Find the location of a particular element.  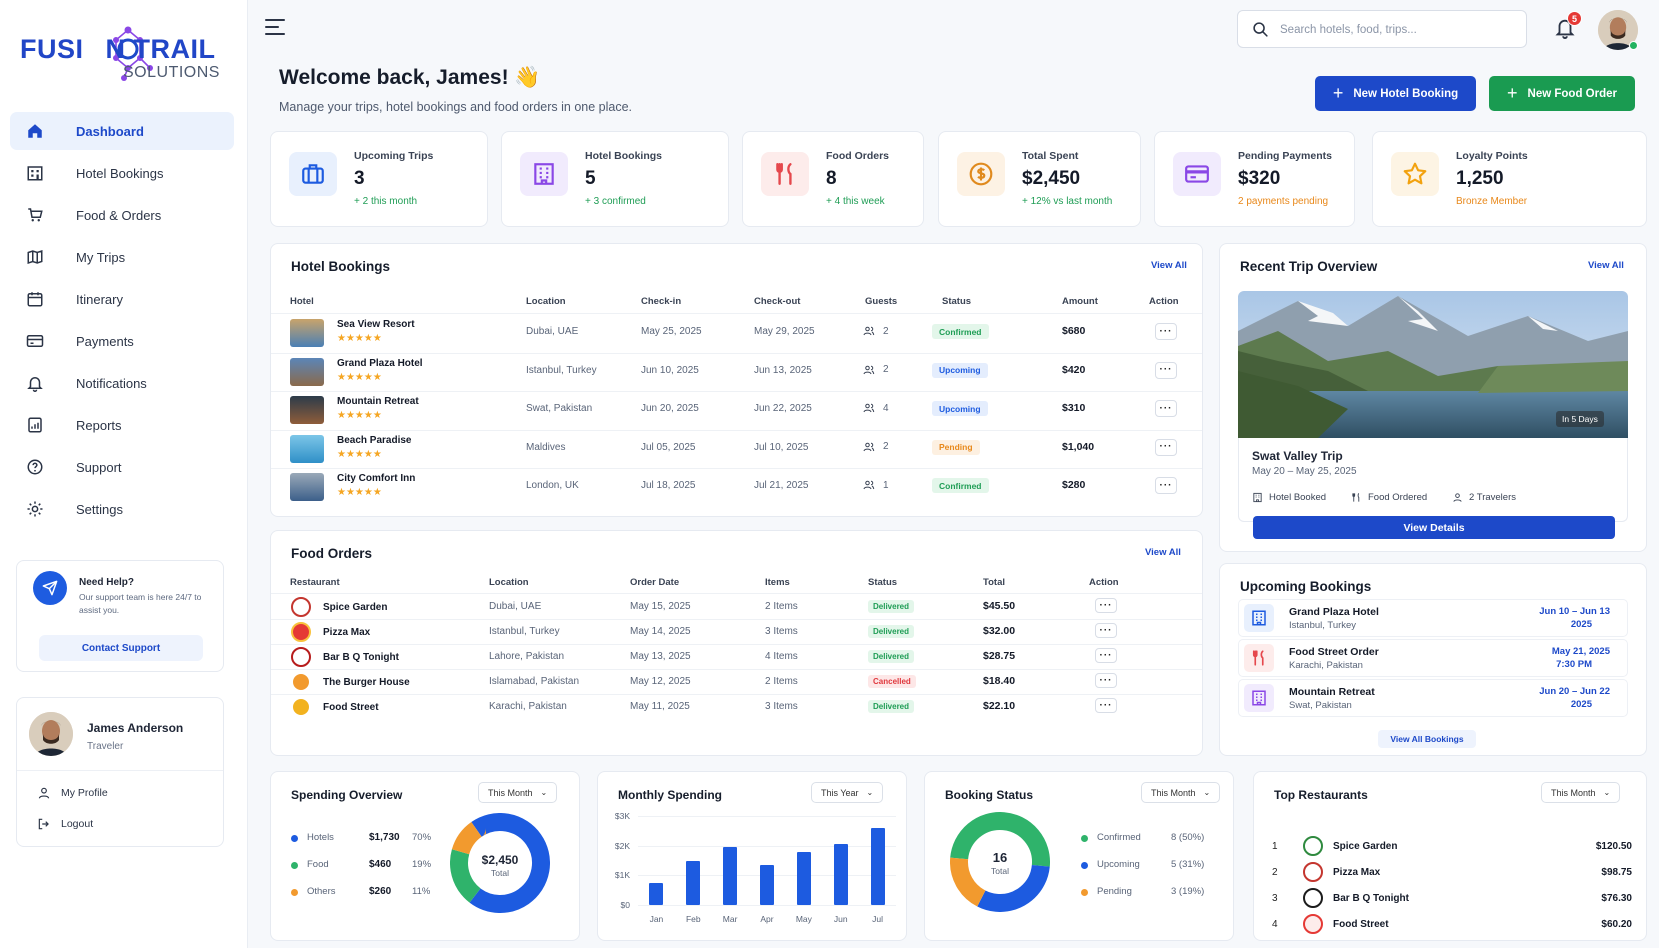

sidebar-item-label: Reports is located at coordinates (99, 425).